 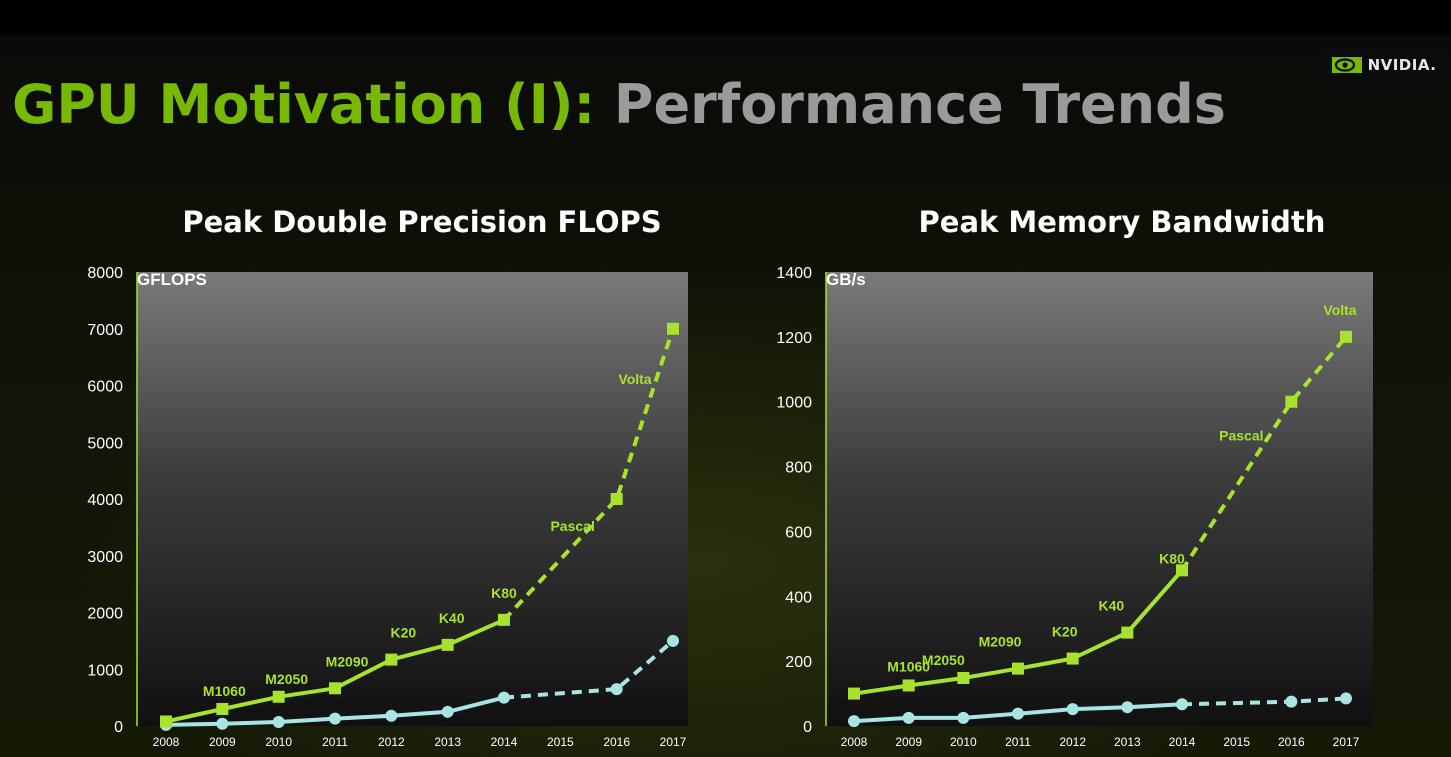 What do you see at coordinates (1182, 742) in the screenshot?
I see `bandwidth-x-tick-label: 2014` at bounding box center [1182, 742].